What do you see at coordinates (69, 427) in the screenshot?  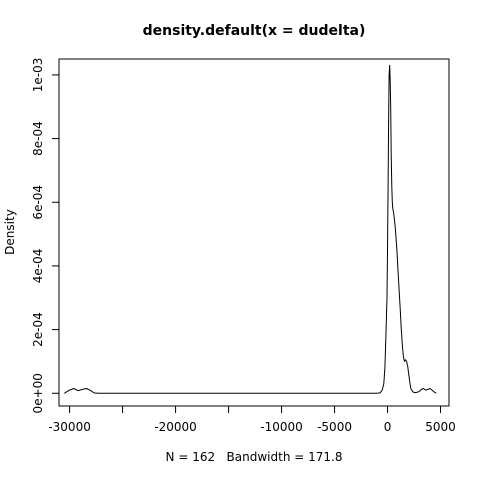 I see `x-tick-label: -30000` at bounding box center [69, 427].